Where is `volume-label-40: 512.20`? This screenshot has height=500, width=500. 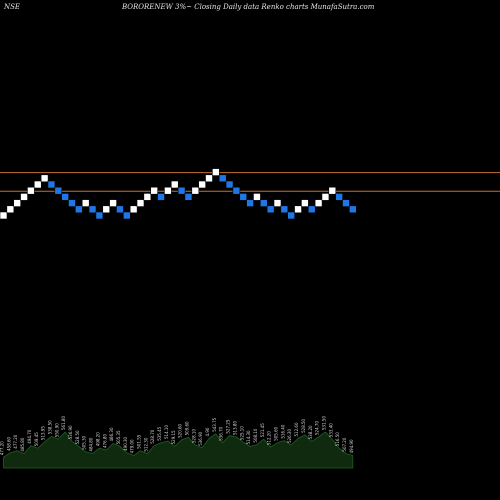 volume-label-40: 512.20 is located at coordinates (269, 438).